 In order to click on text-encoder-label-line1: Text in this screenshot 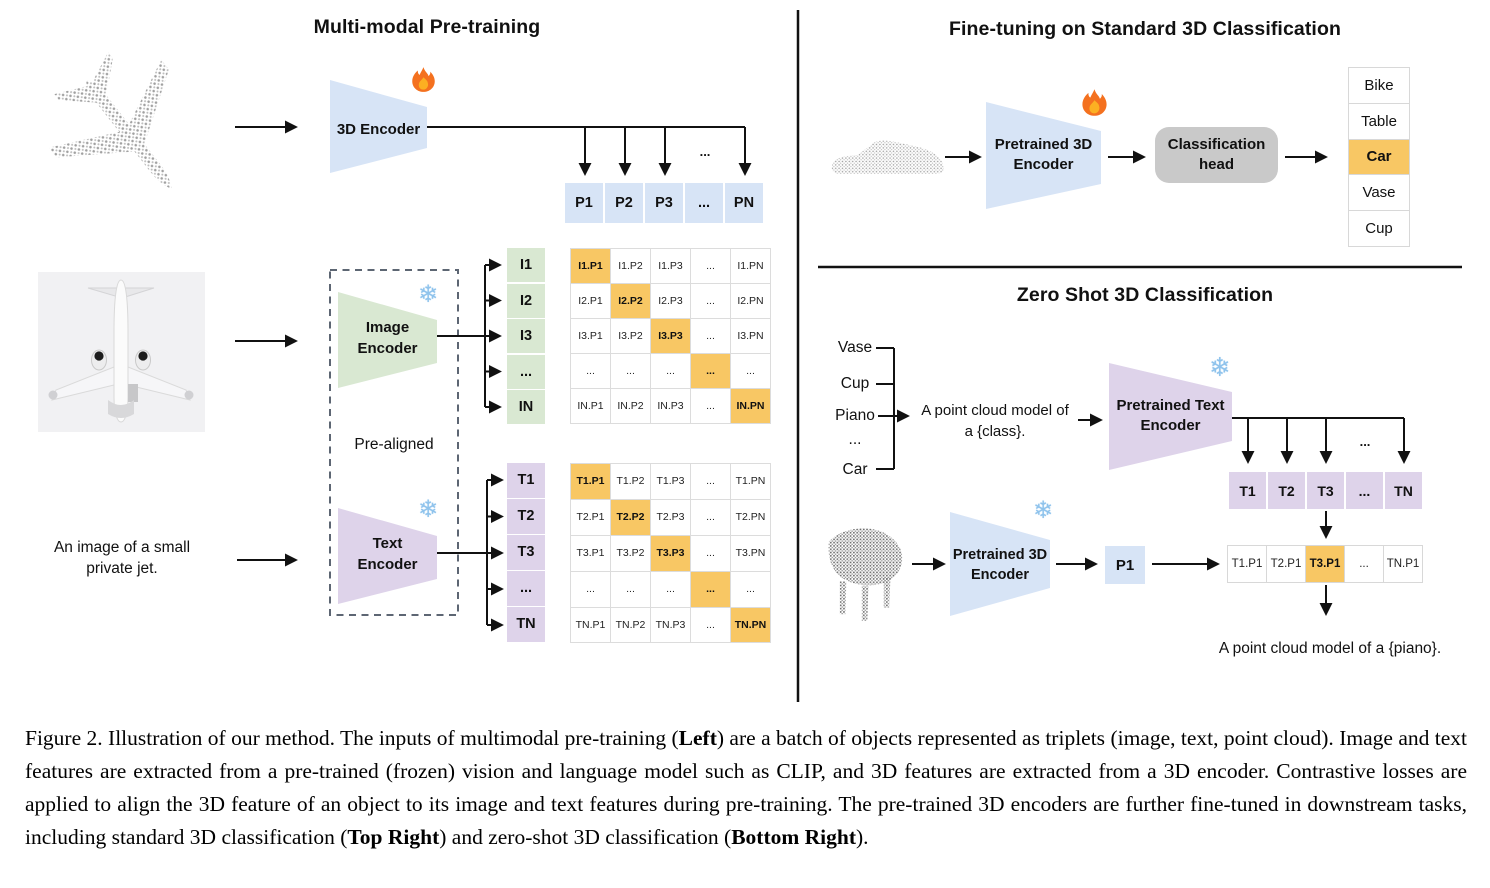, I will do `click(387, 543)`.